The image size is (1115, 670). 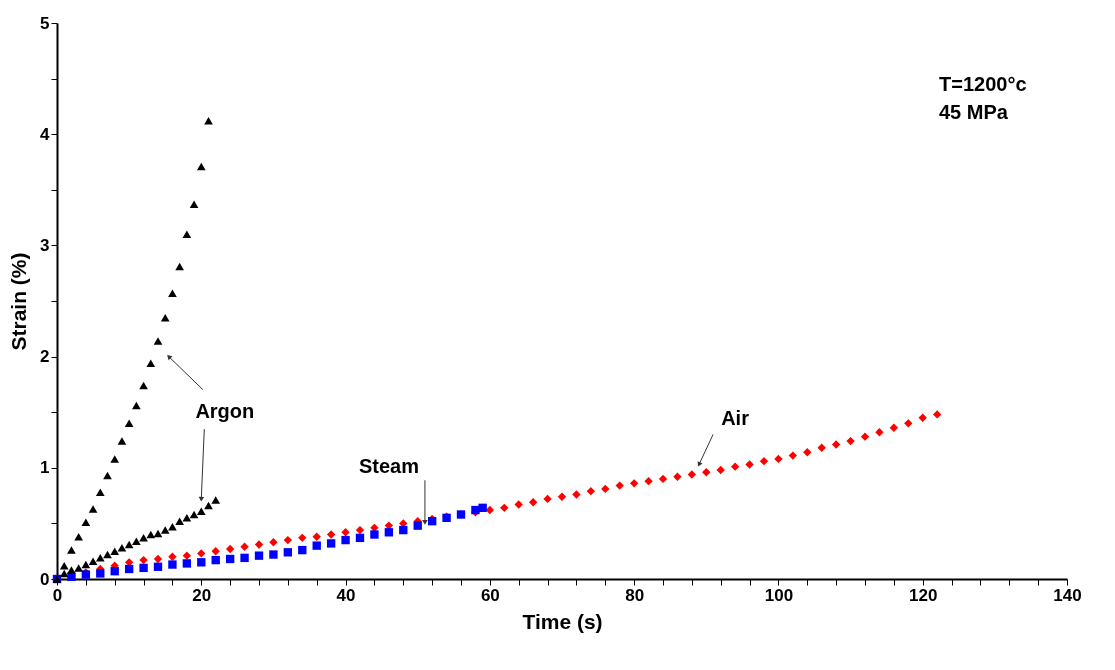 I want to click on x-tick-label: 100, so click(x=779, y=595).